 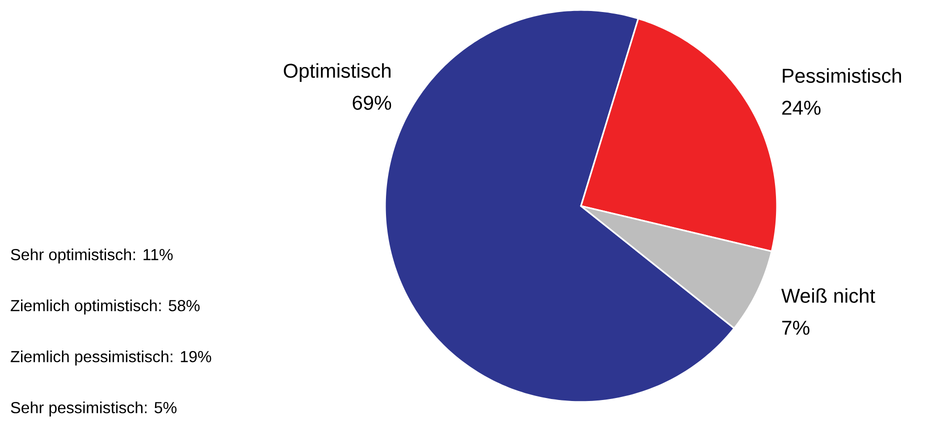 What do you see at coordinates (796, 327) in the screenshot?
I see `data-label: 7%` at bounding box center [796, 327].